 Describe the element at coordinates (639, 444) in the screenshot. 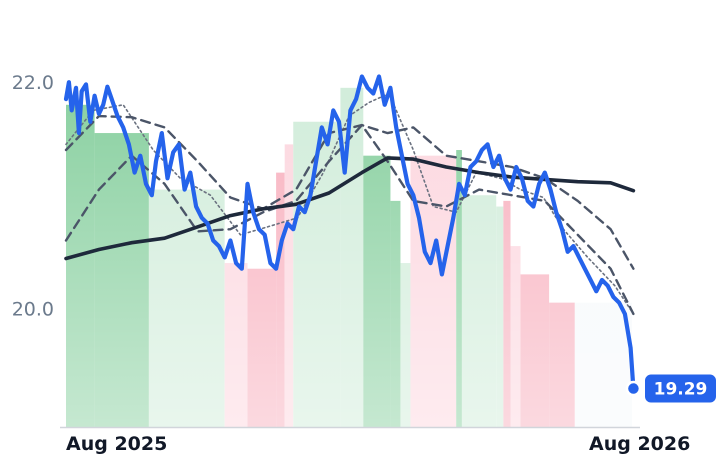

I see `x-tick-label: Aug 2026` at that location.